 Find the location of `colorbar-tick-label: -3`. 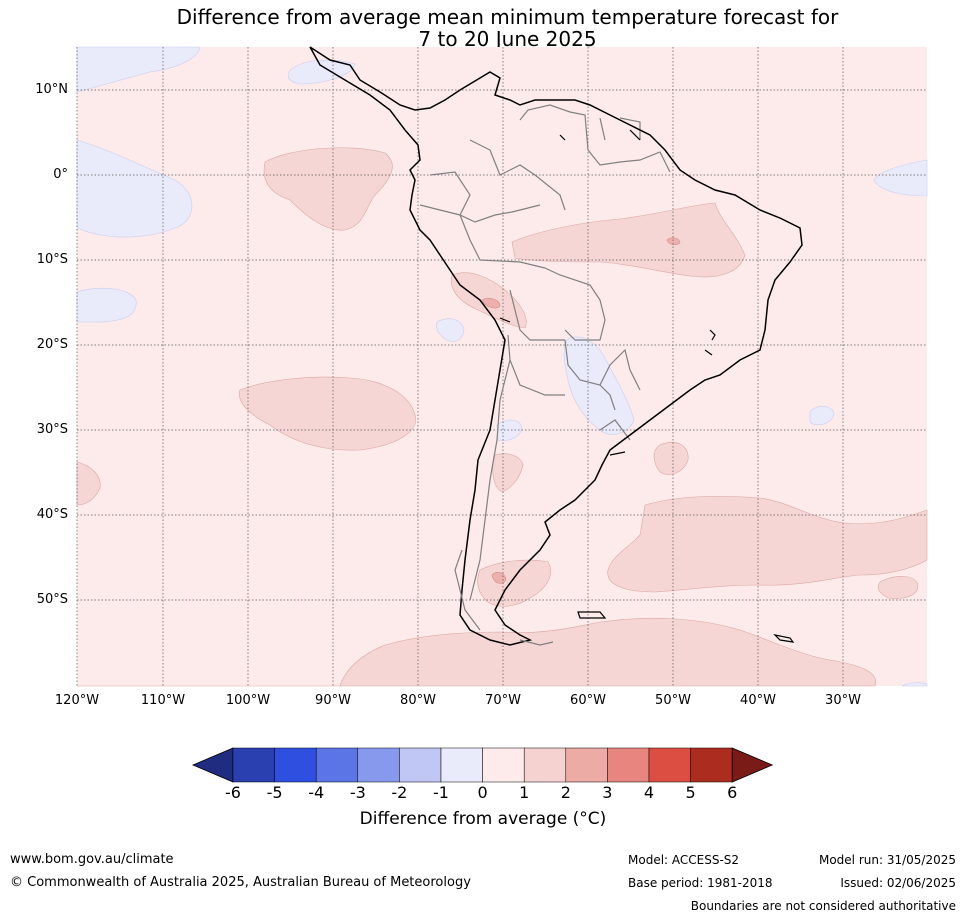

colorbar-tick-label: -3 is located at coordinates (357, 792).